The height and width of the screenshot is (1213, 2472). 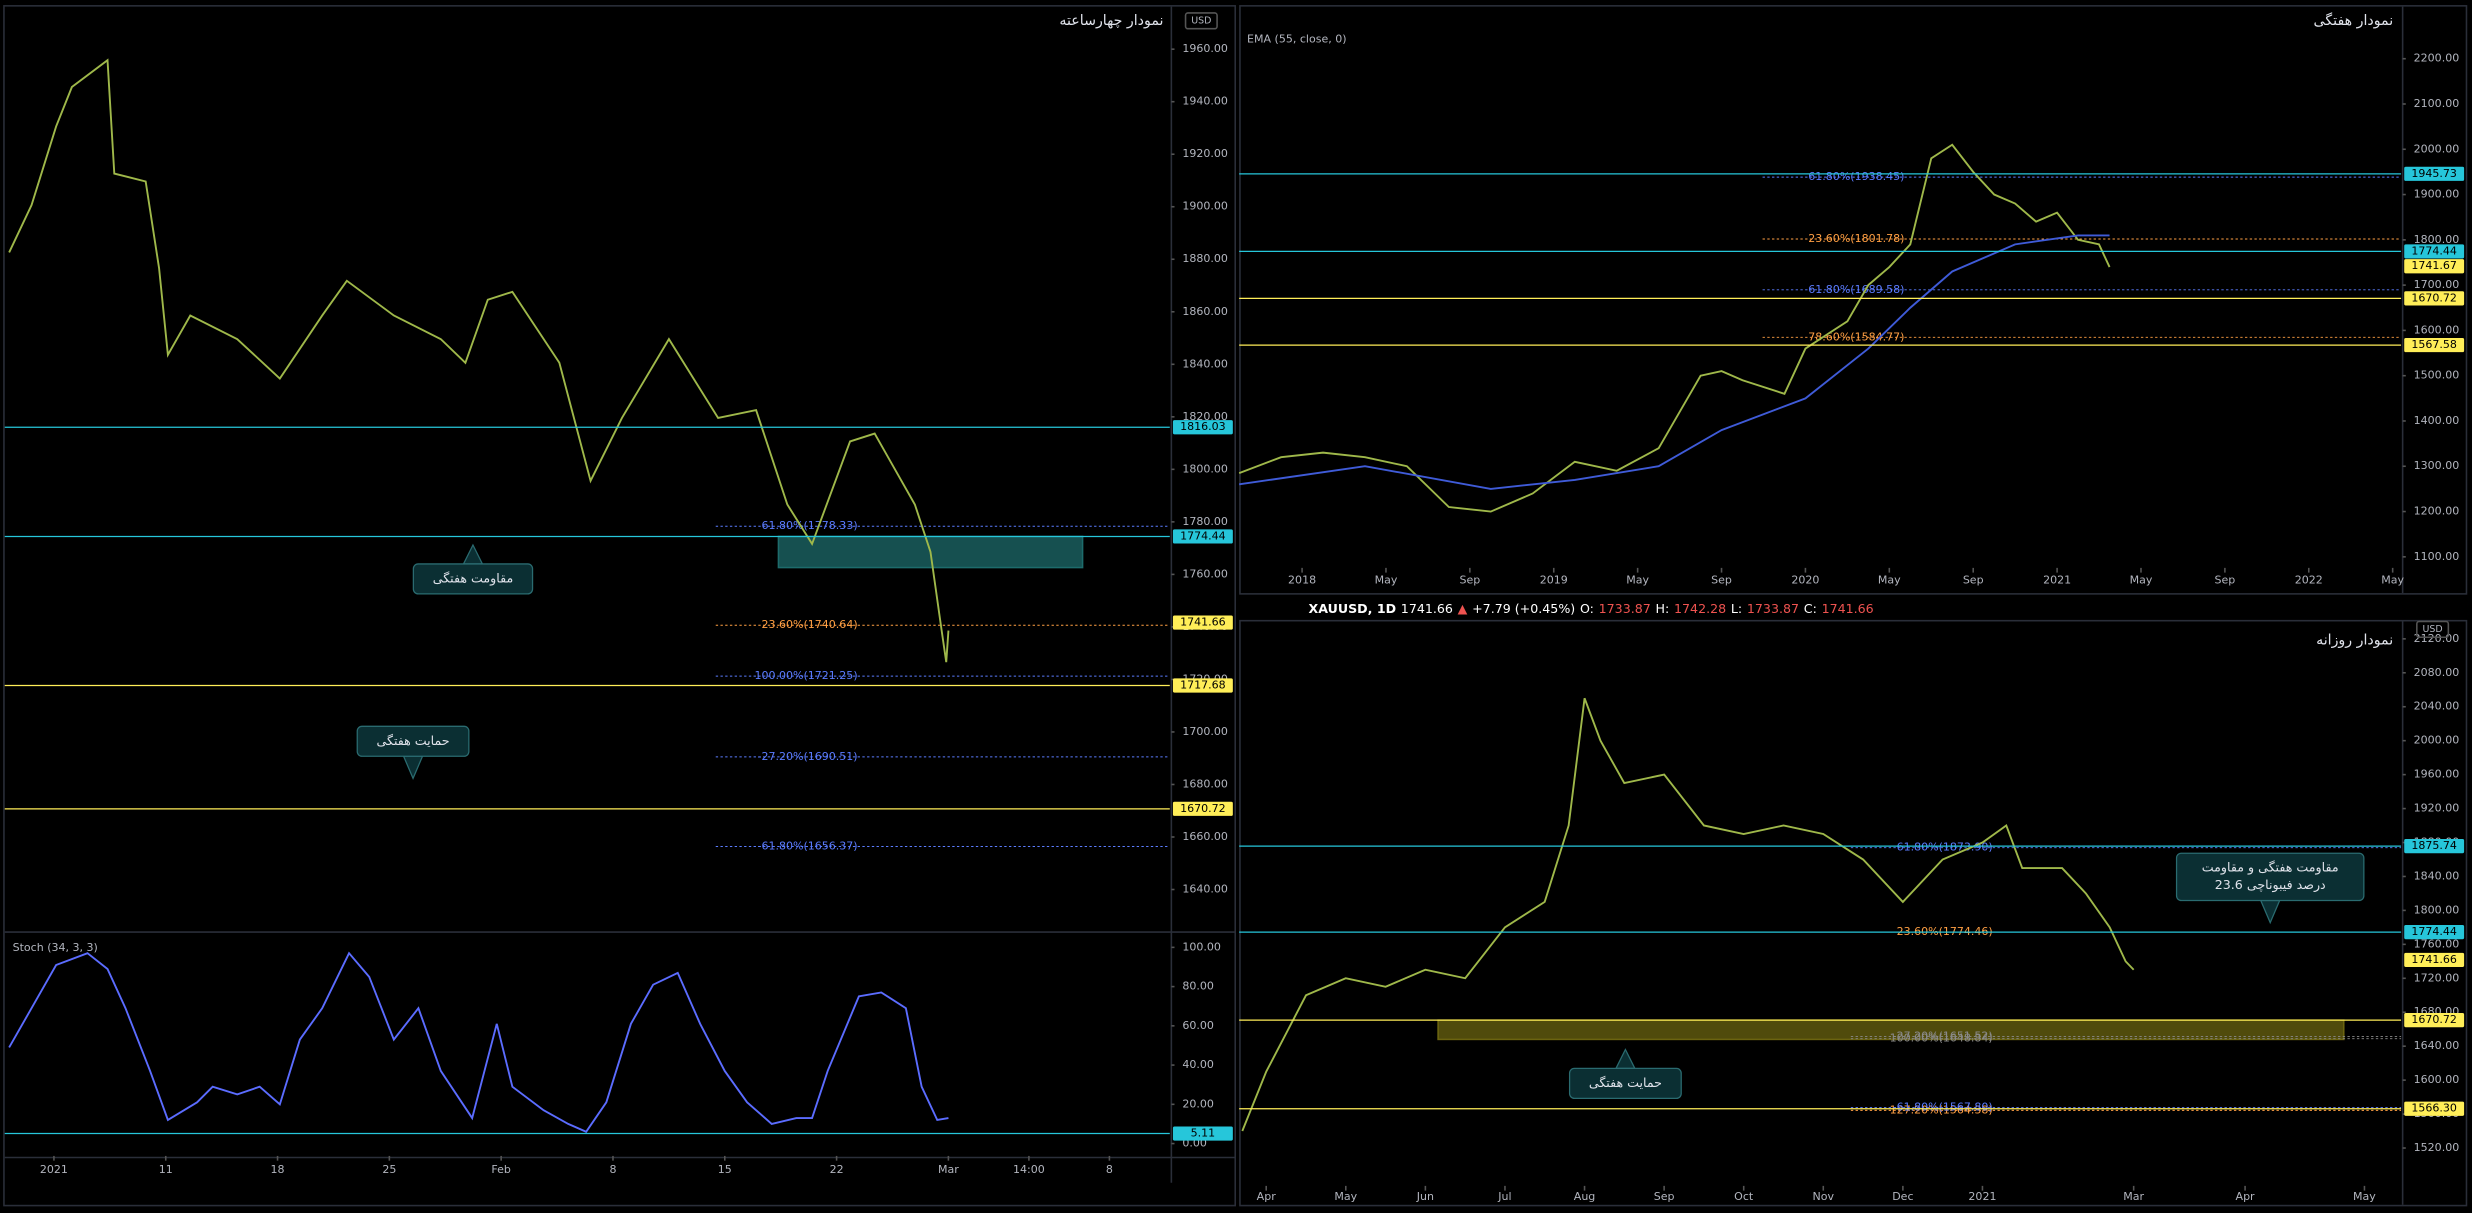 I want to click on fib-label: 127.20%(1564.38), so click(x=1941, y=1109).